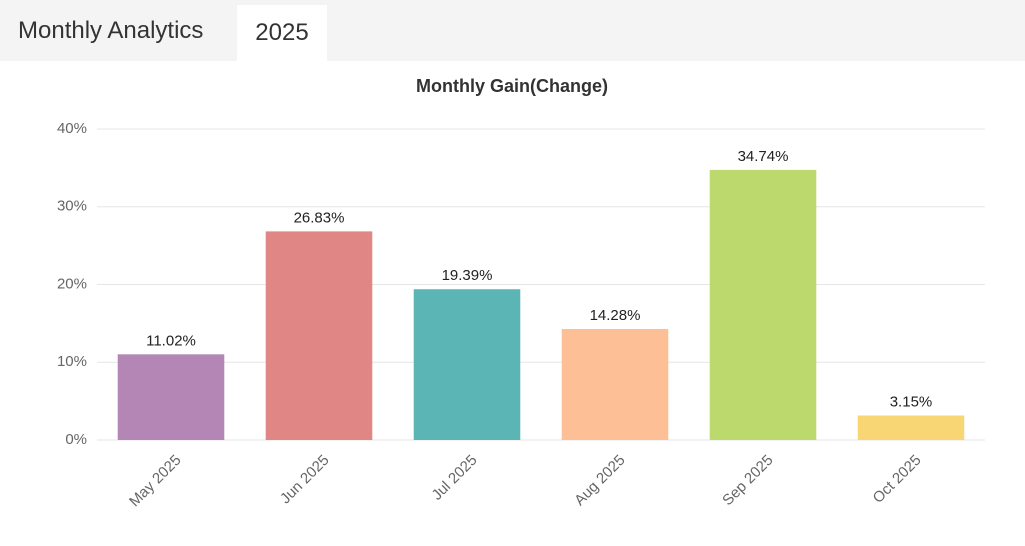 The height and width of the screenshot is (546, 1025). What do you see at coordinates (111, 30) in the screenshot?
I see `header-title: Monthly Analytics` at bounding box center [111, 30].